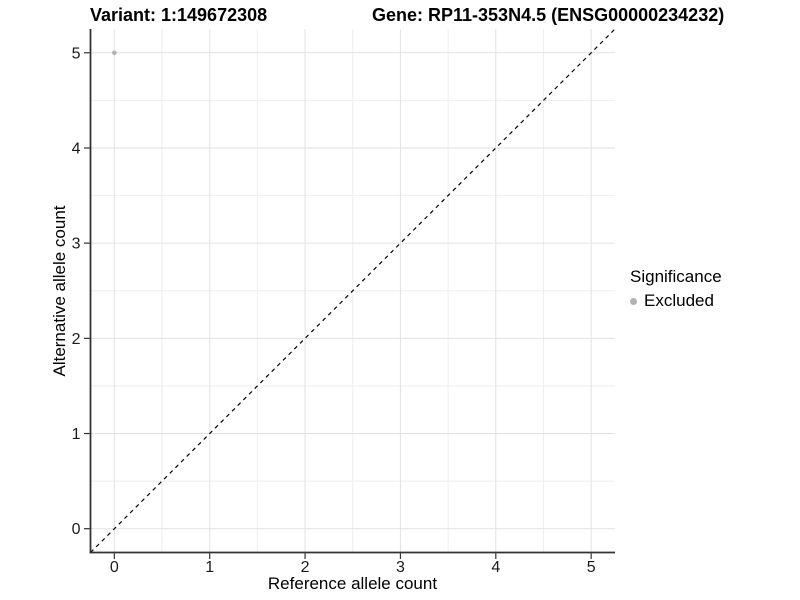 This screenshot has width=800, height=600. What do you see at coordinates (676, 276) in the screenshot?
I see `legend-title: Significance` at bounding box center [676, 276].